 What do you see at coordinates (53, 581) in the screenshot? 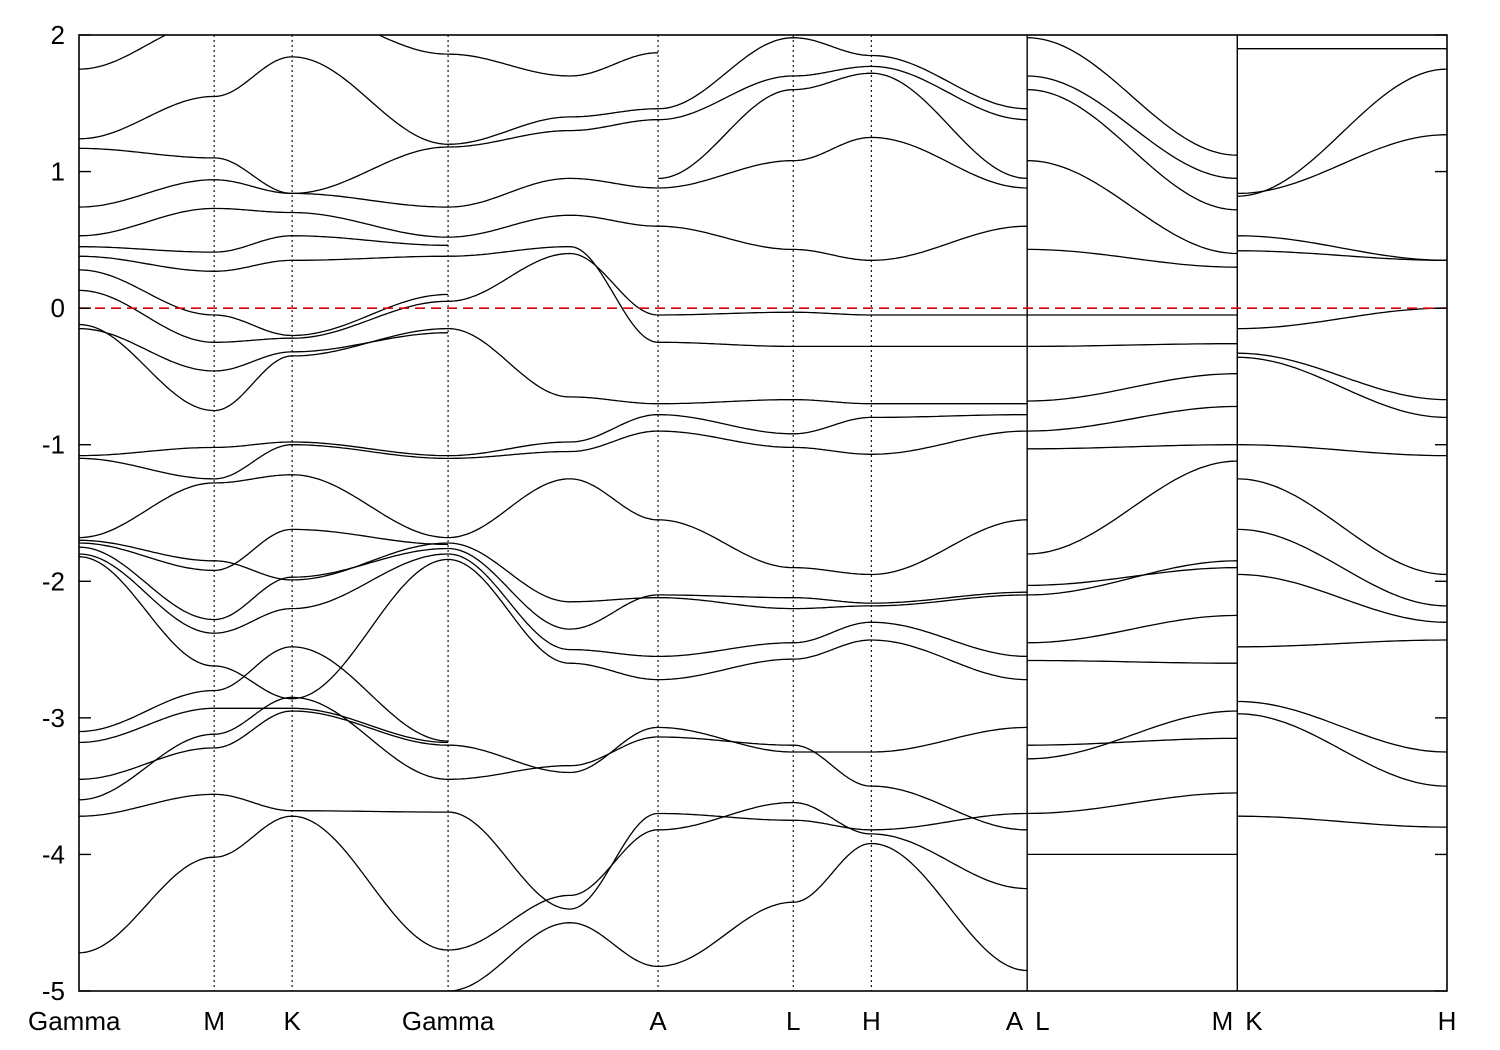
I see `y-tick-label: -2` at bounding box center [53, 581].